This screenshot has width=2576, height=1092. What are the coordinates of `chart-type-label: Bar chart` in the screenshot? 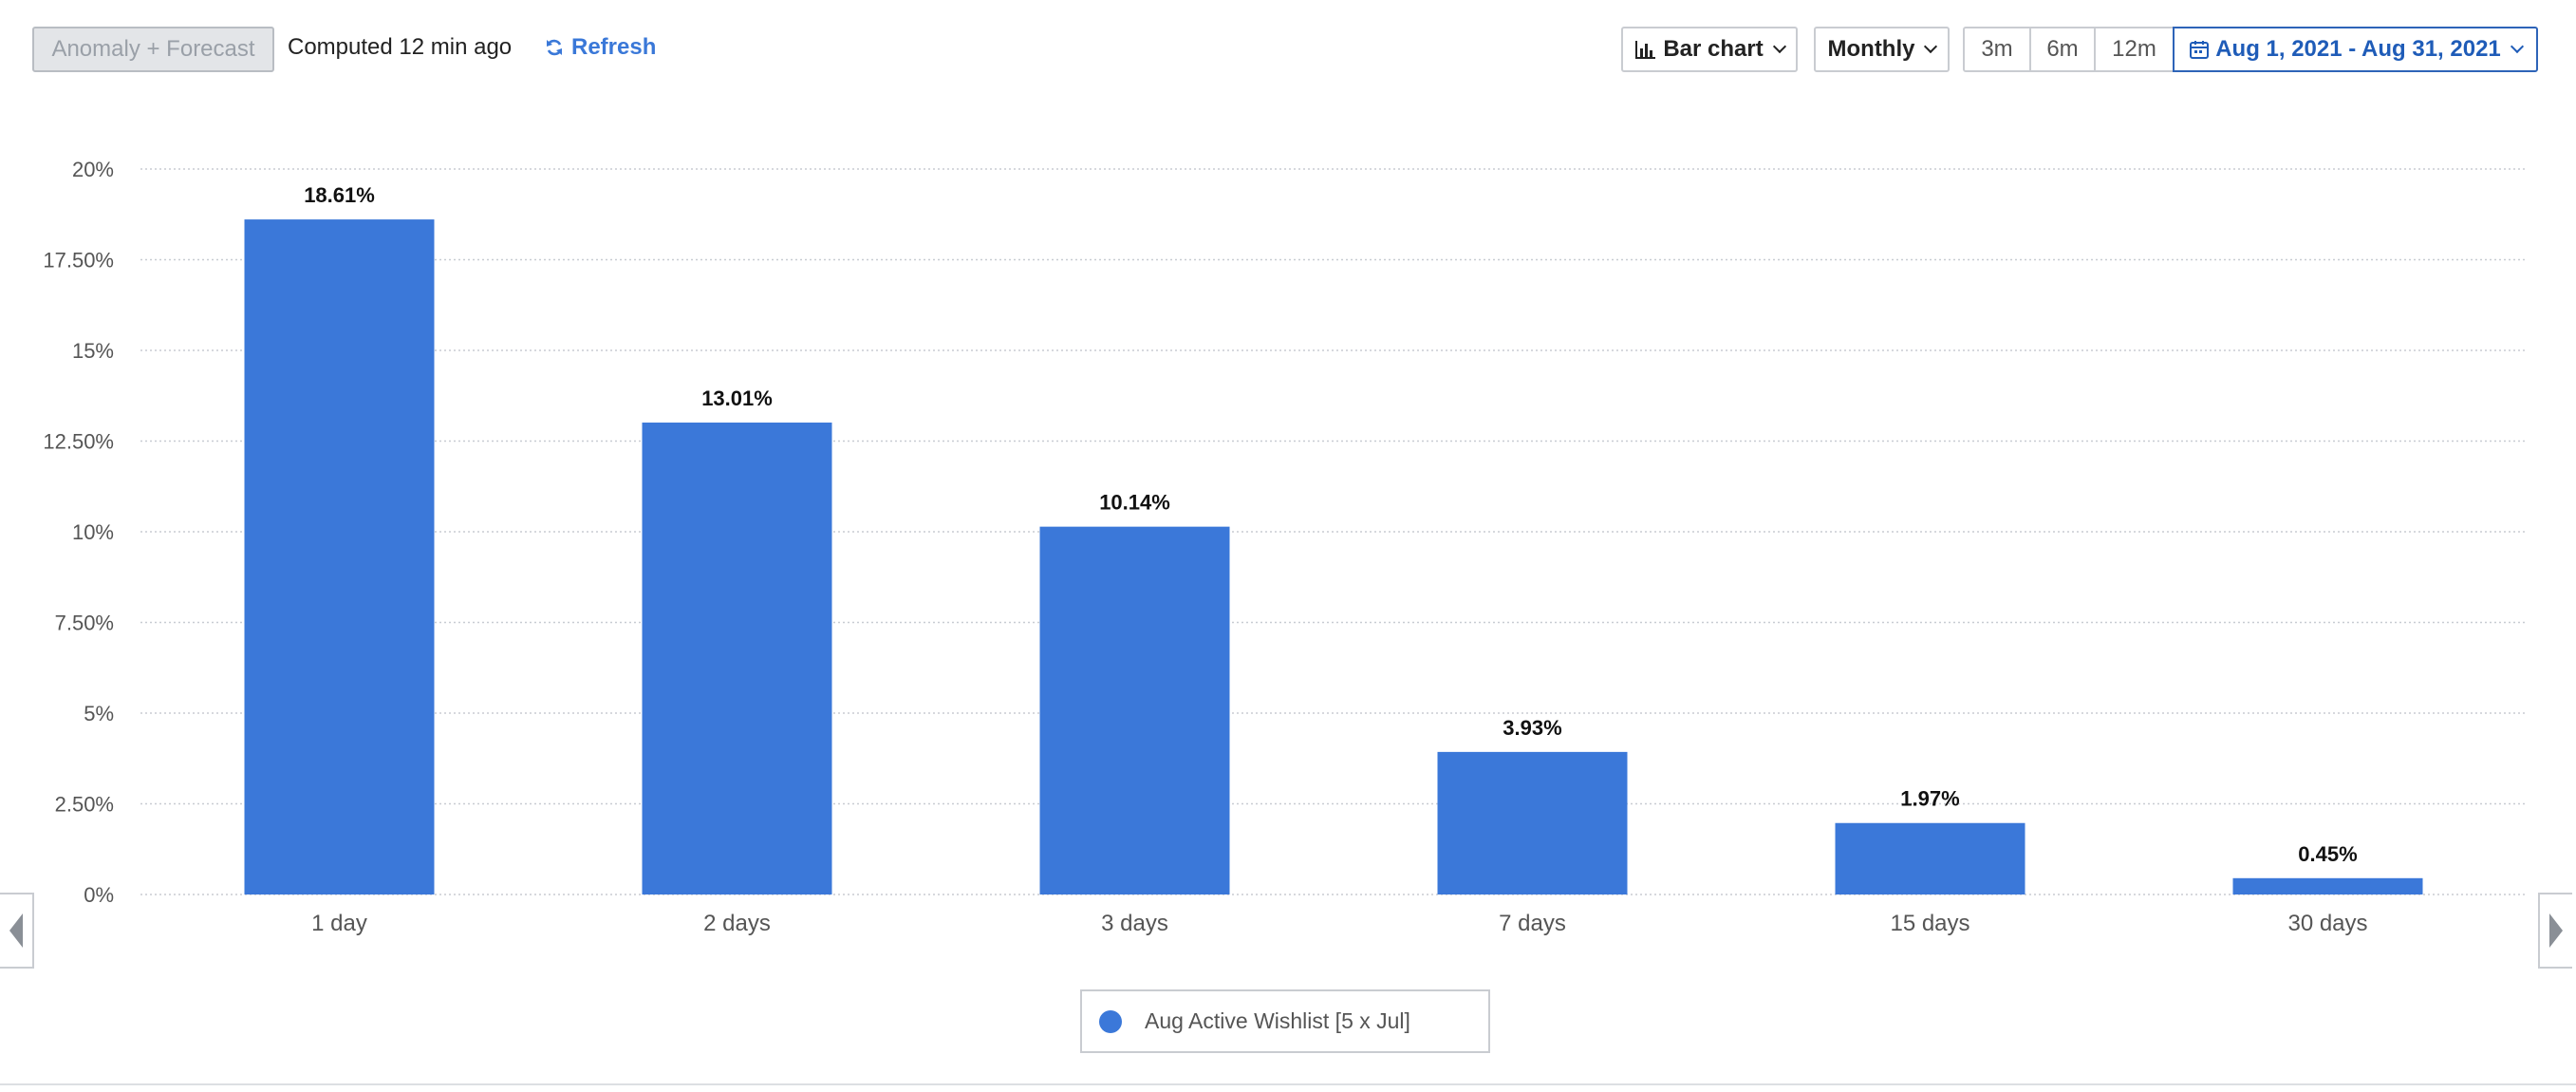 It's located at (1713, 49).